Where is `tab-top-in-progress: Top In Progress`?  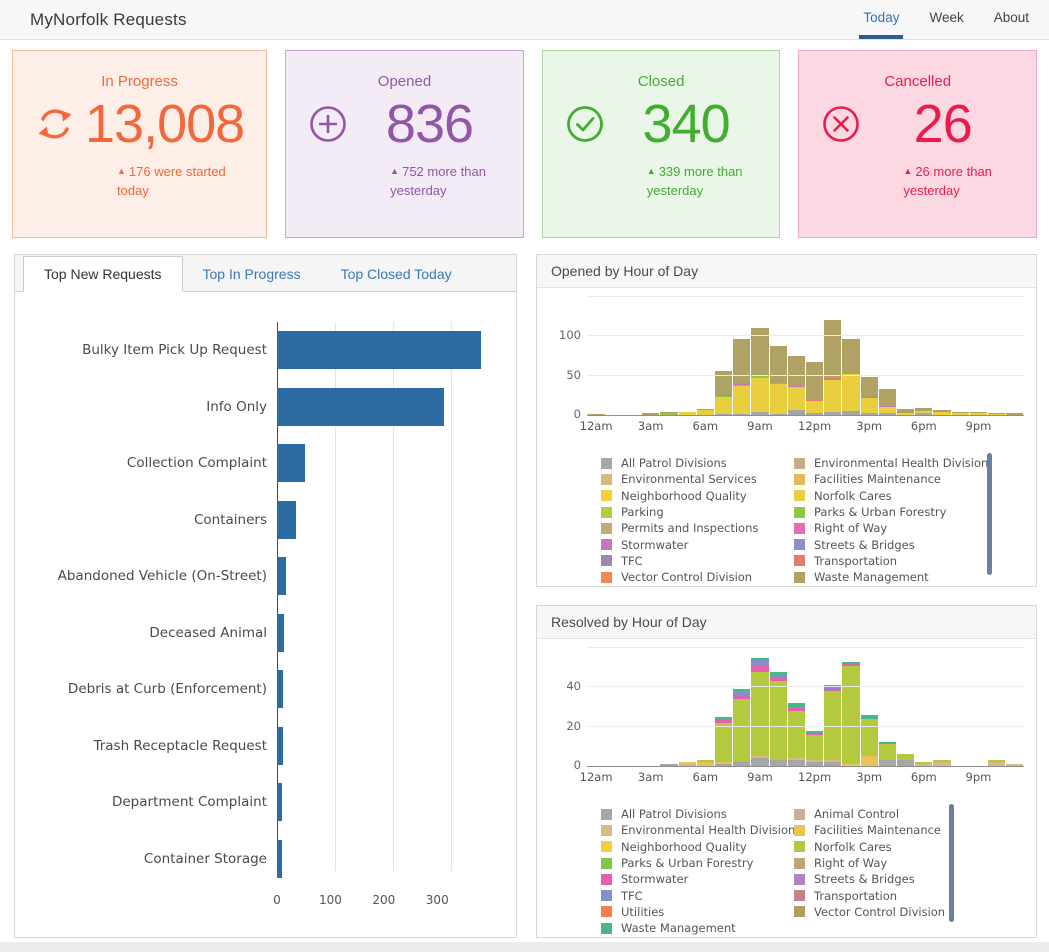 tab-top-in-progress: Top In Progress is located at coordinates (251, 274).